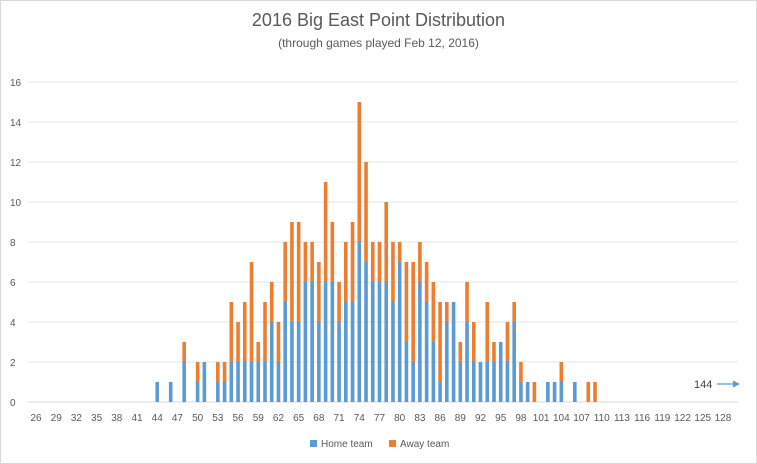 Image resolution: width=757 pixels, height=464 pixels. Describe the element at coordinates (378, 20) in the screenshot. I see `chart-title: 2016 Big East Point Distribution` at that location.